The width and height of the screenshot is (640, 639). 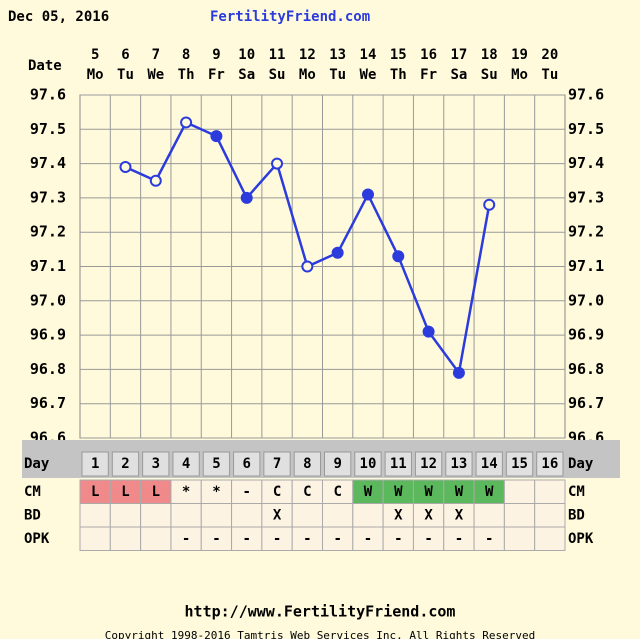 I want to click on x-tick-label: 6, so click(x=125, y=55).